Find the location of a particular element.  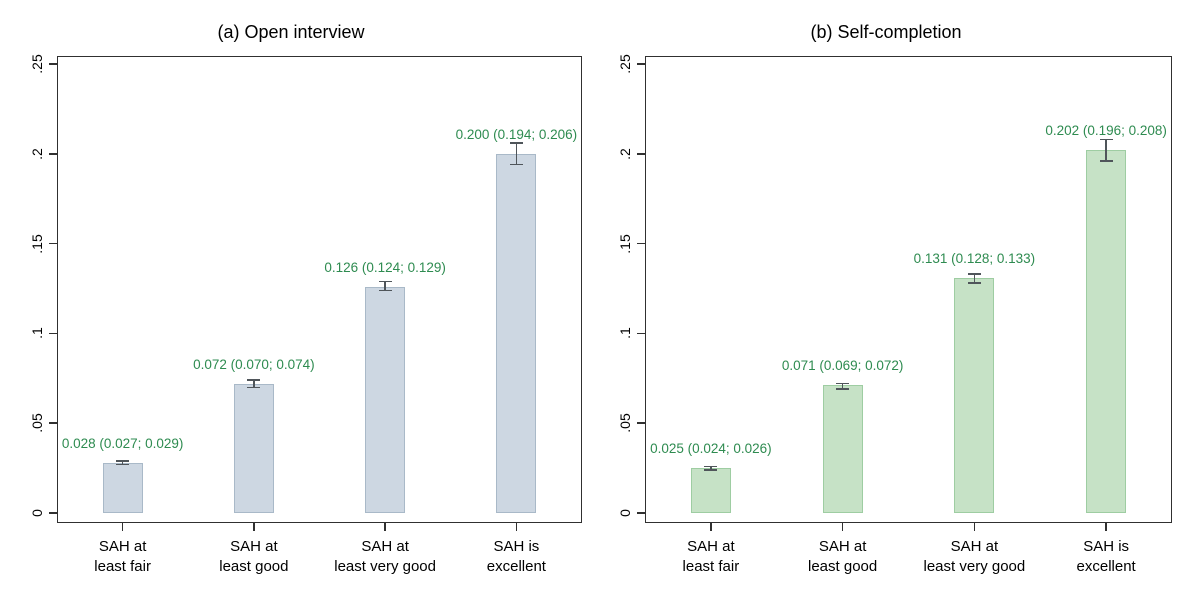

bar-value-label: 0.131 (0.128; 0.133) is located at coordinates (974, 258).